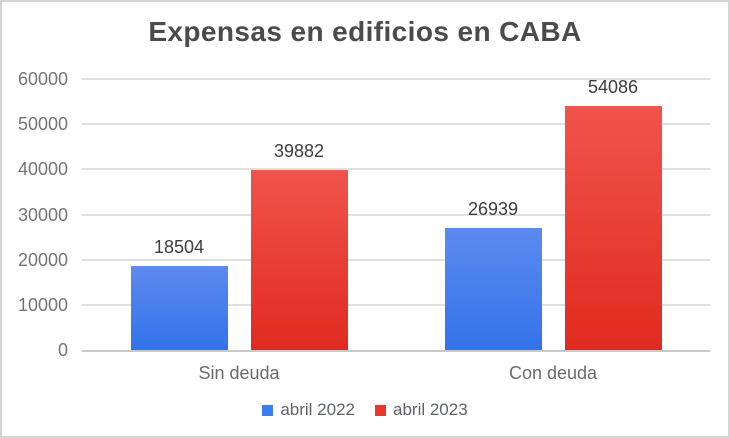 The image size is (730, 438). Describe the element at coordinates (42, 304) in the screenshot. I see `y-tick-label: 10000` at that location.